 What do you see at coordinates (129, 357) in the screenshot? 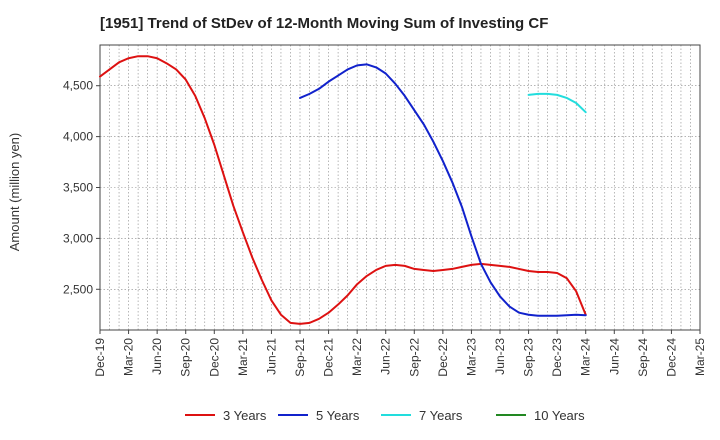
I see `x-tick-label: Mar-20` at bounding box center [129, 357].